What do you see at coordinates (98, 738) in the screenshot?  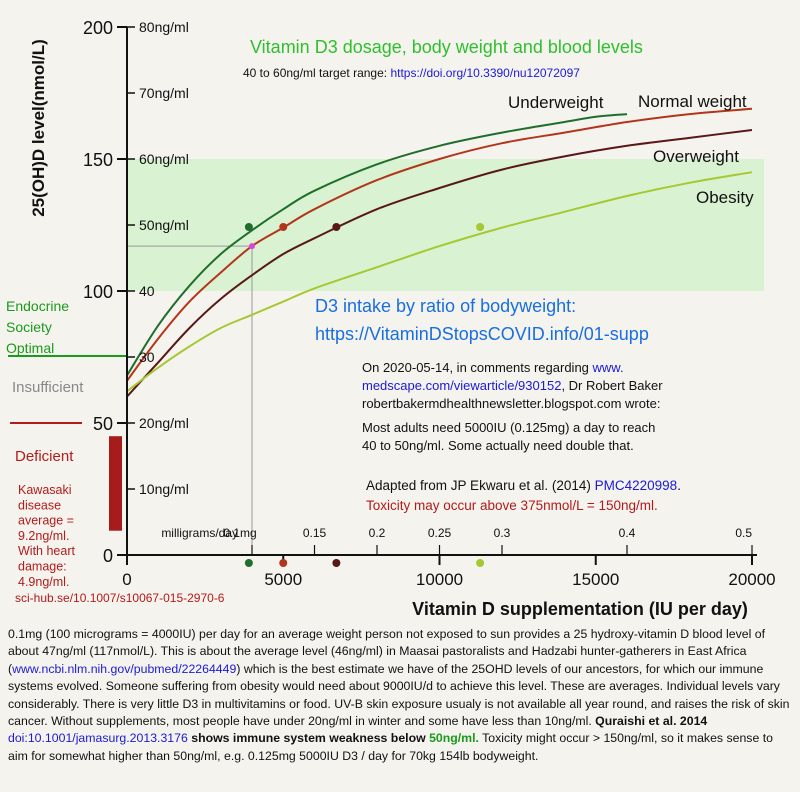 I see `caption-link-2: doi:10.1001/jamasurg.2013.3176` at bounding box center [98, 738].